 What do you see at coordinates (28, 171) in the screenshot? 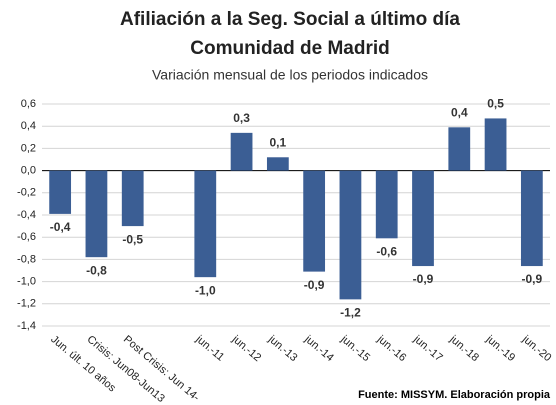
I see `y-tick-label: 0,0` at bounding box center [28, 171].